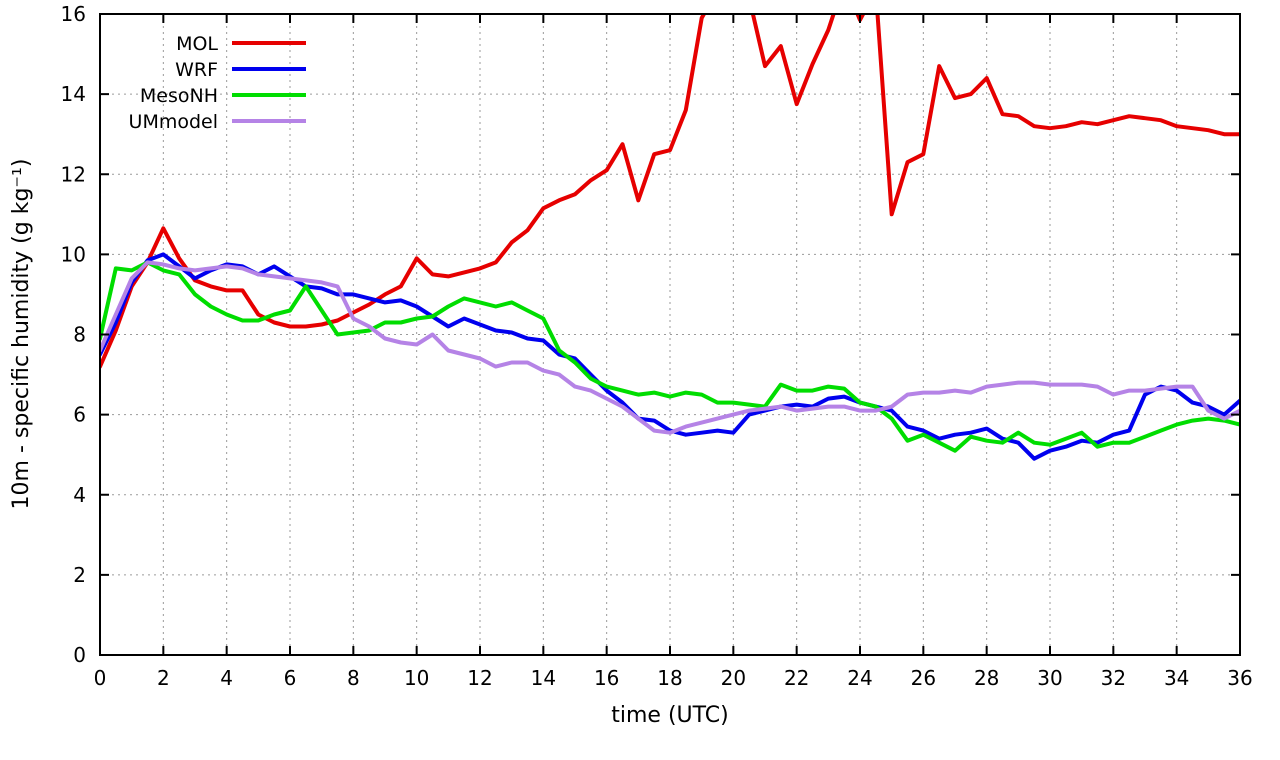 This screenshot has height=760, width=1280. Describe the element at coordinates (1049, 678) in the screenshot. I see `x-tick-label: 30` at that location.